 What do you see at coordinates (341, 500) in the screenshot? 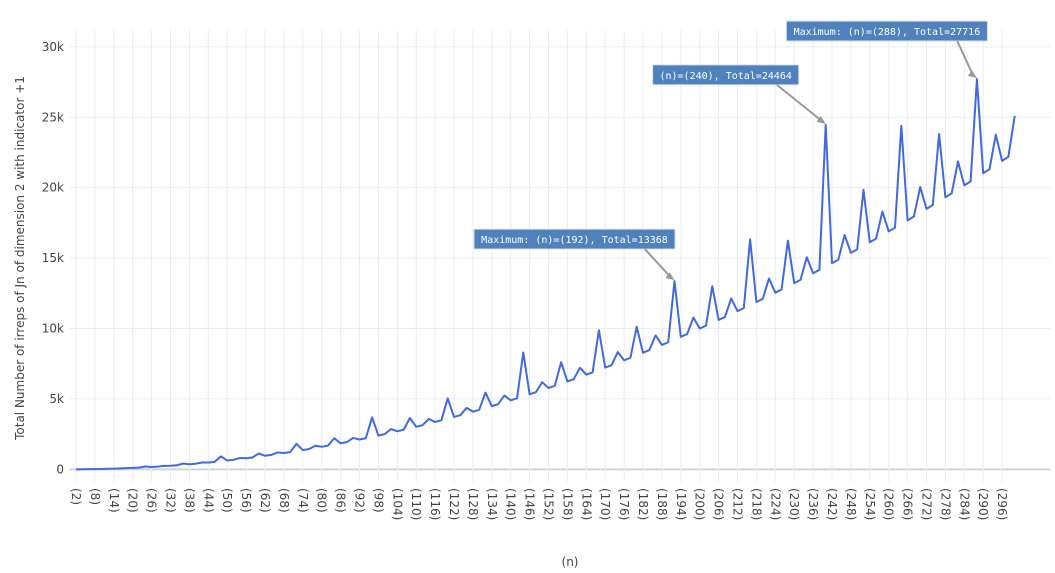
I see `x-tick-label: (86)` at bounding box center [341, 500].